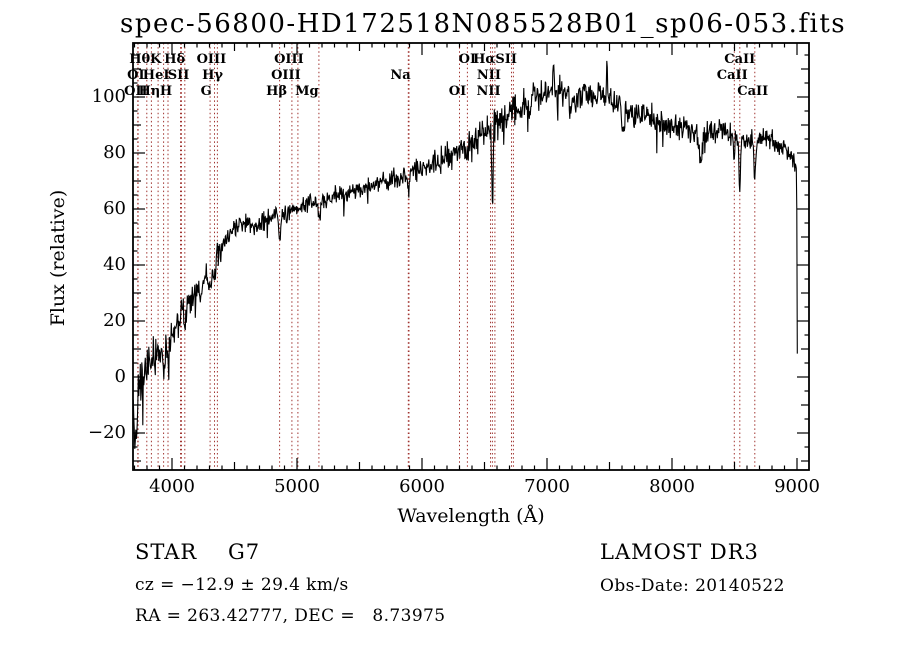 The height and width of the screenshot is (649, 900). Describe the element at coordinates (156, 75) in the screenshot. I see `spectral-line-label: HeI` at that location.